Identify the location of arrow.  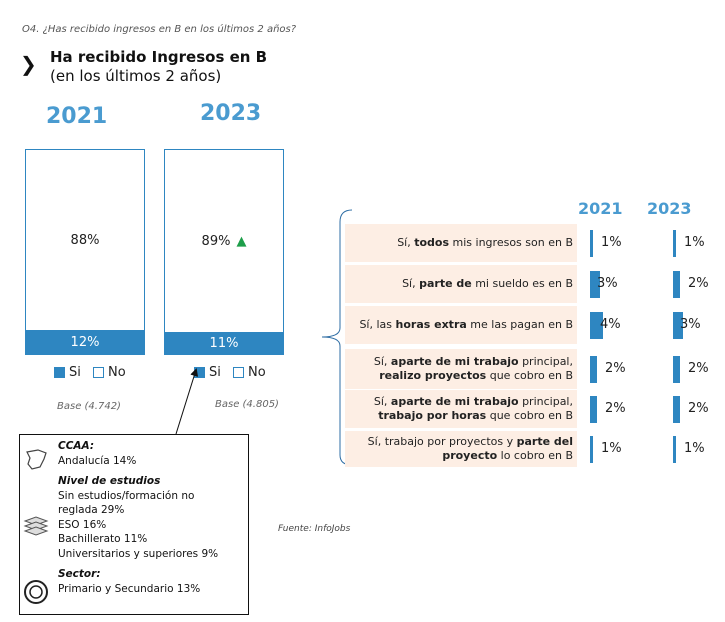
(187, 401).